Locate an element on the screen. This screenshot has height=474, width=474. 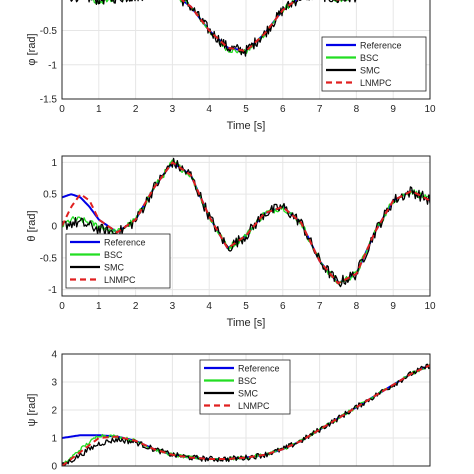
y-tick-label: 0.5 is located at coordinates (50, 195).